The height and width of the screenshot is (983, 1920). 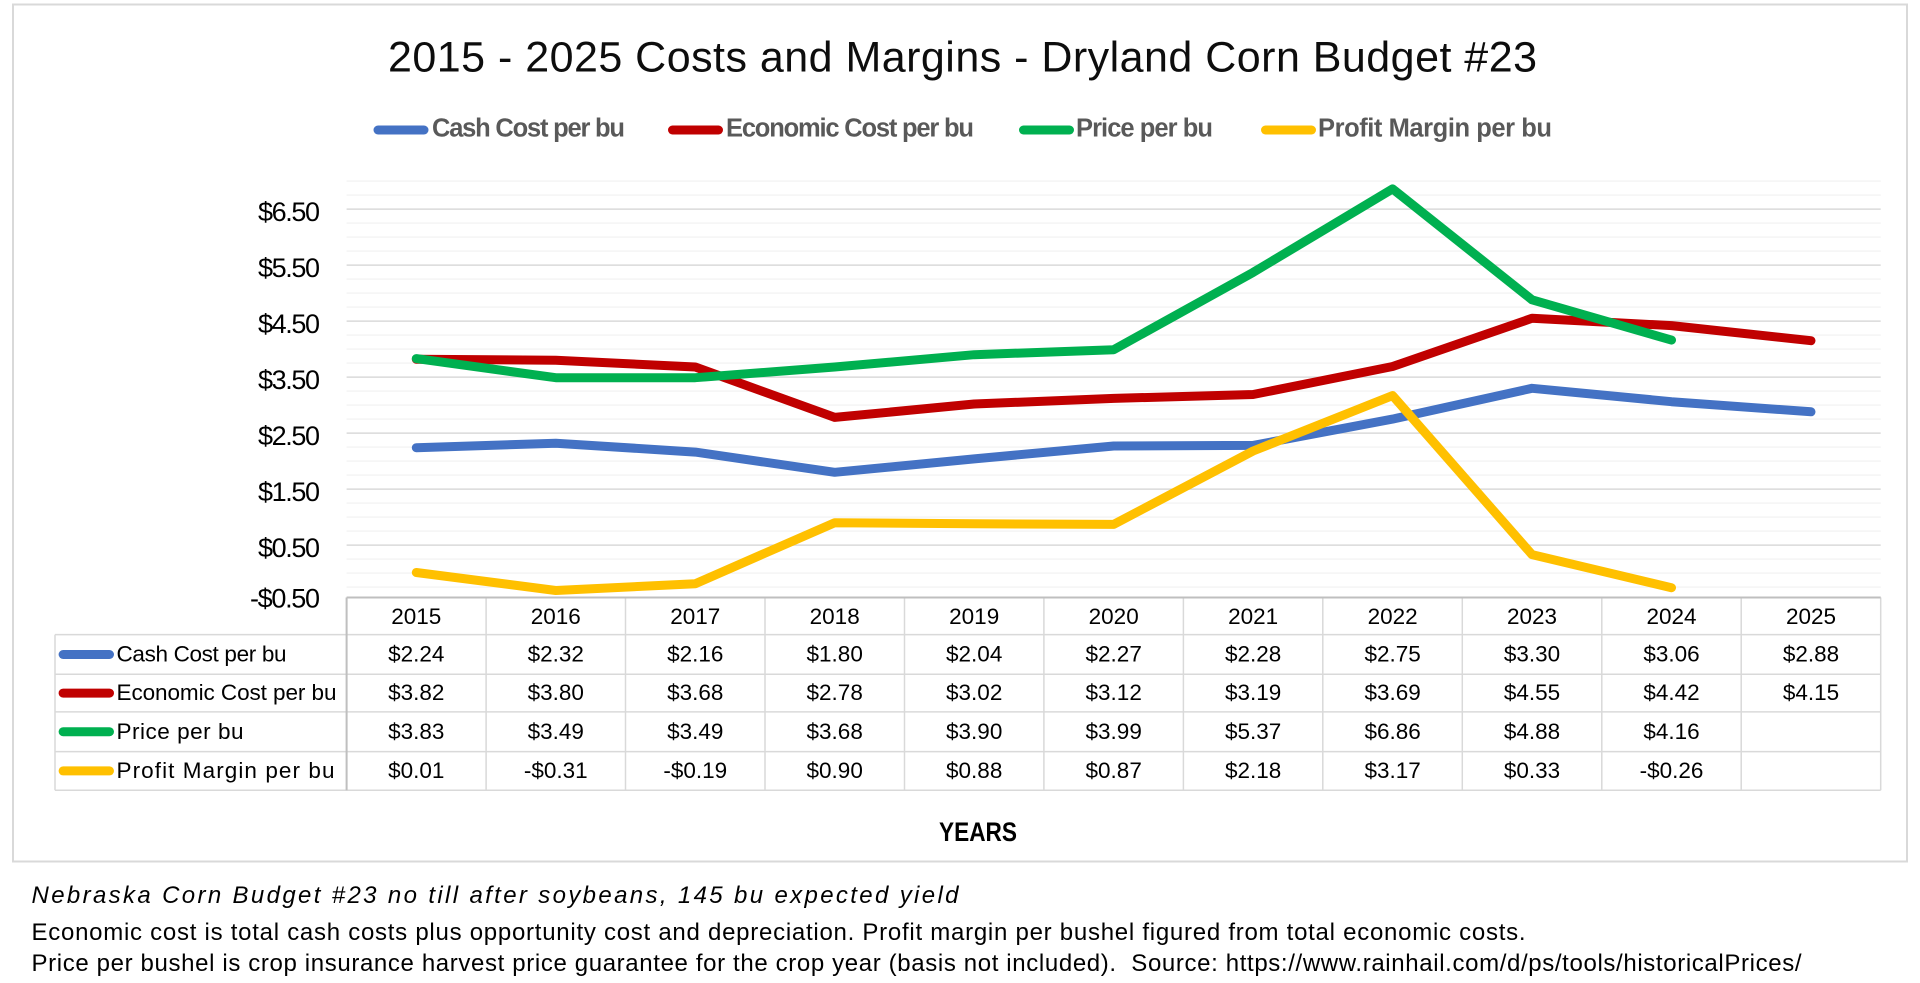 What do you see at coordinates (416, 770) in the screenshot?
I see `svg-text: $0.01` at bounding box center [416, 770].